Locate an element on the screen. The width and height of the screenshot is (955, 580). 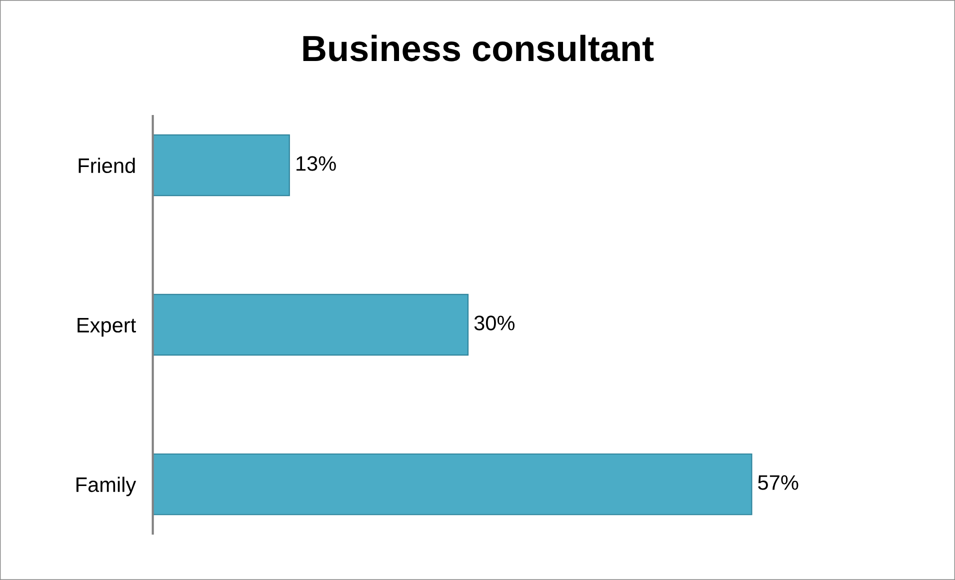
data-label: 30% is located at coordinates (494, 323).